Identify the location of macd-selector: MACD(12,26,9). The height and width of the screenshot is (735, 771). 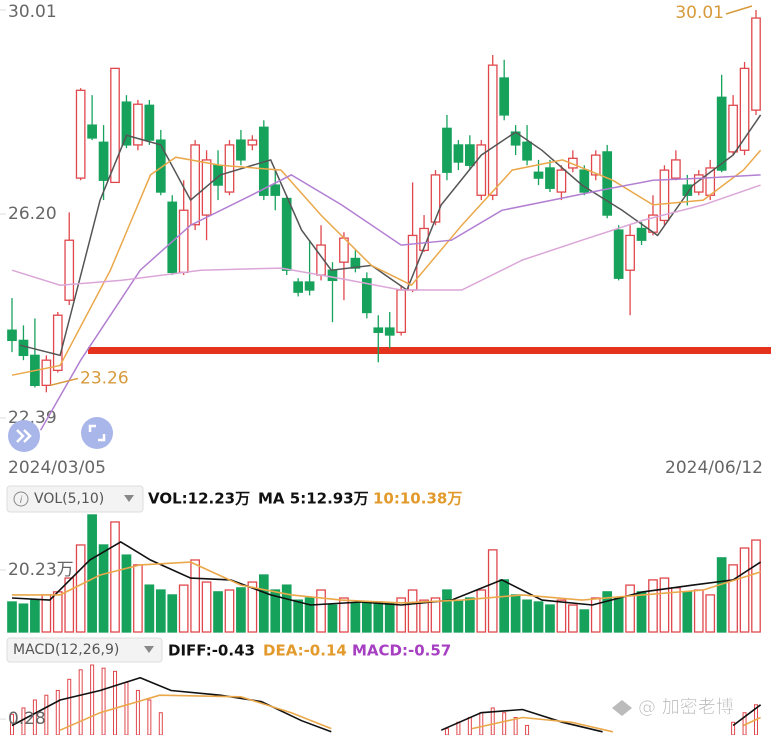
(84, 650).